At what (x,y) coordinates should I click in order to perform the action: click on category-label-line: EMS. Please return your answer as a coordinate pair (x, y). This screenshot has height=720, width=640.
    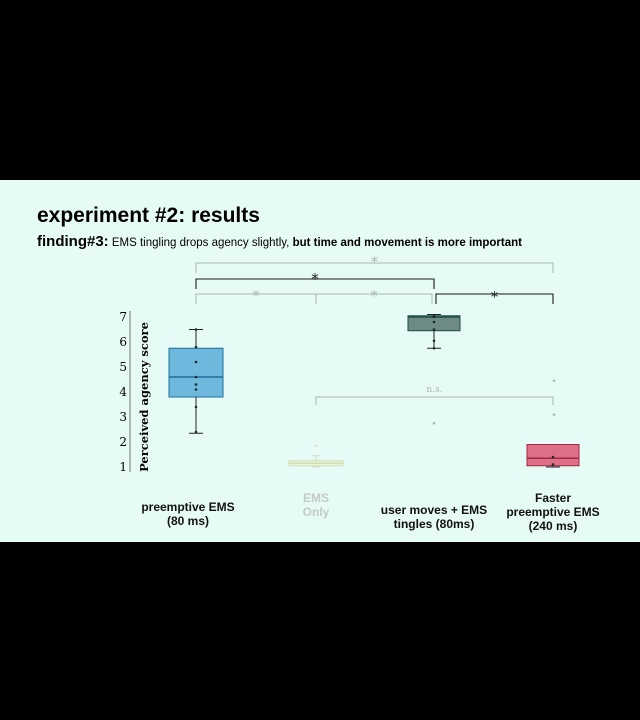
    Looking at the image, I should click on (316, 498).